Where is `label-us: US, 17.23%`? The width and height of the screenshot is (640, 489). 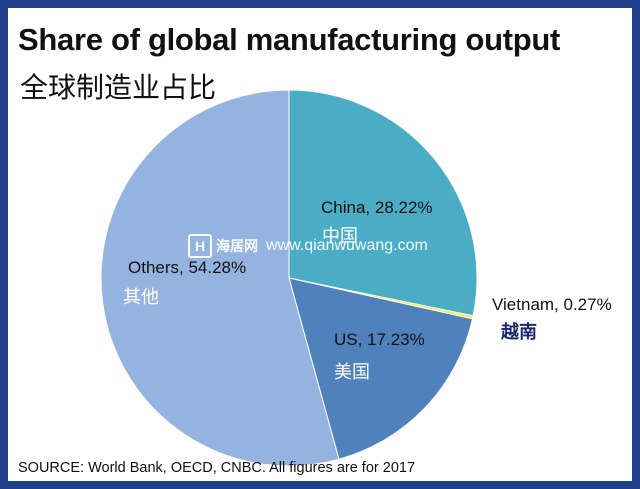 label-us: US, 17.23% is located at coordinates (379, 339).